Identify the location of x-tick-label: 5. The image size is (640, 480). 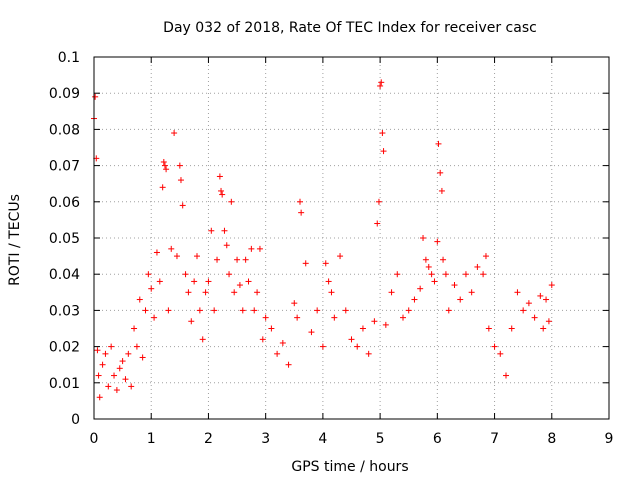
(380, 439).